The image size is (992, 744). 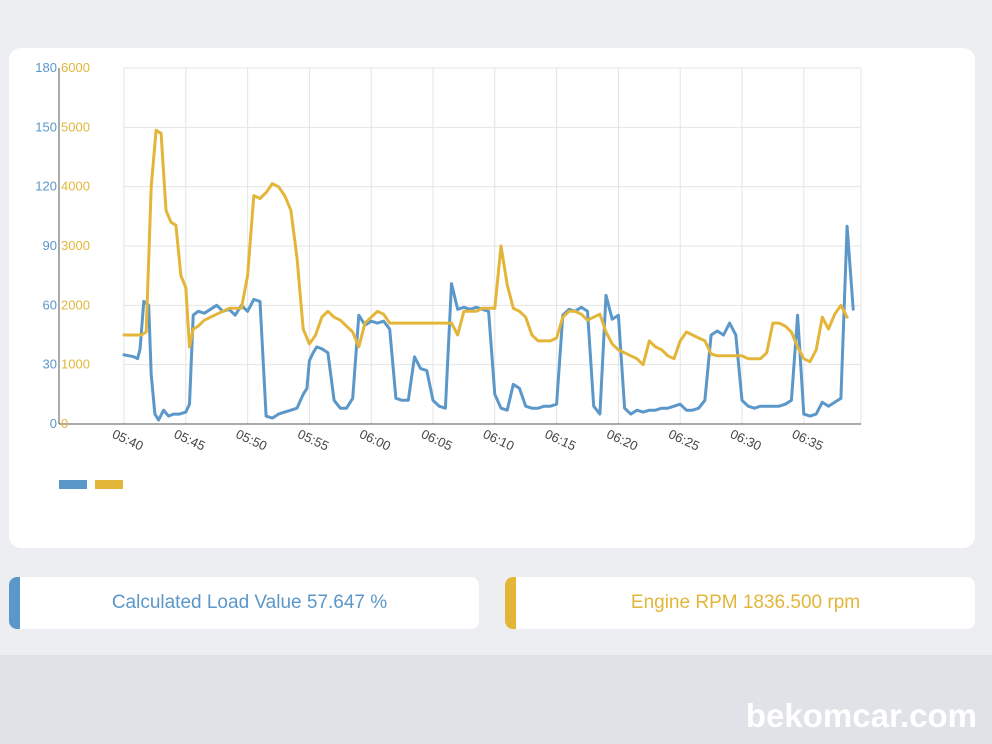 What do you see at coordinates (46, 67) in the screenshot?
I see `y-left-tick-label: 180` at bounding box center [46, 67].